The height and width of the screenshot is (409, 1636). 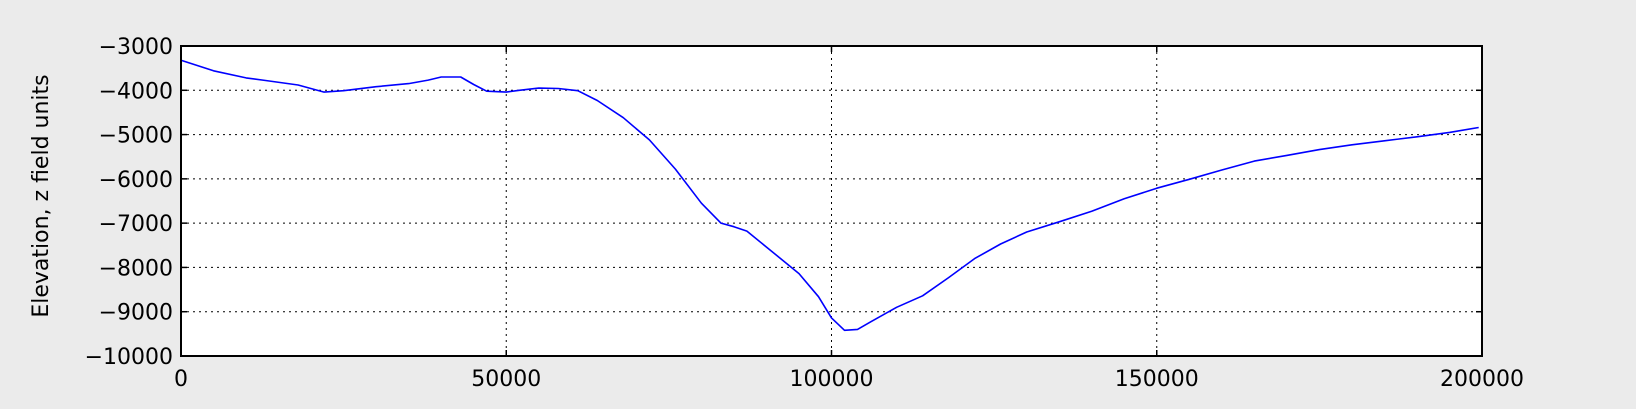 I want to click on y-tick-label: −7000, so click(x=136, y=224).